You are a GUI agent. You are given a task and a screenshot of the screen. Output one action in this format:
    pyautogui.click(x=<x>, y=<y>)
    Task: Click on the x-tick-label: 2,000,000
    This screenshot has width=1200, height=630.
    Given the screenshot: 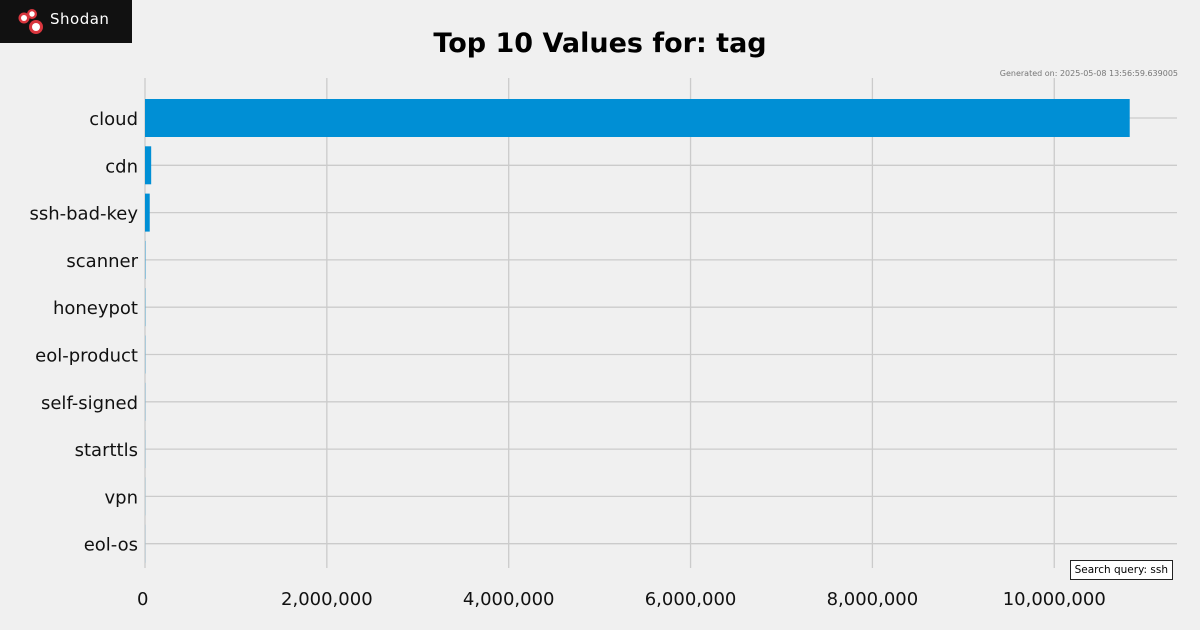 What is the action you would take?
    pyautogui.click(x=327, y=599)
    